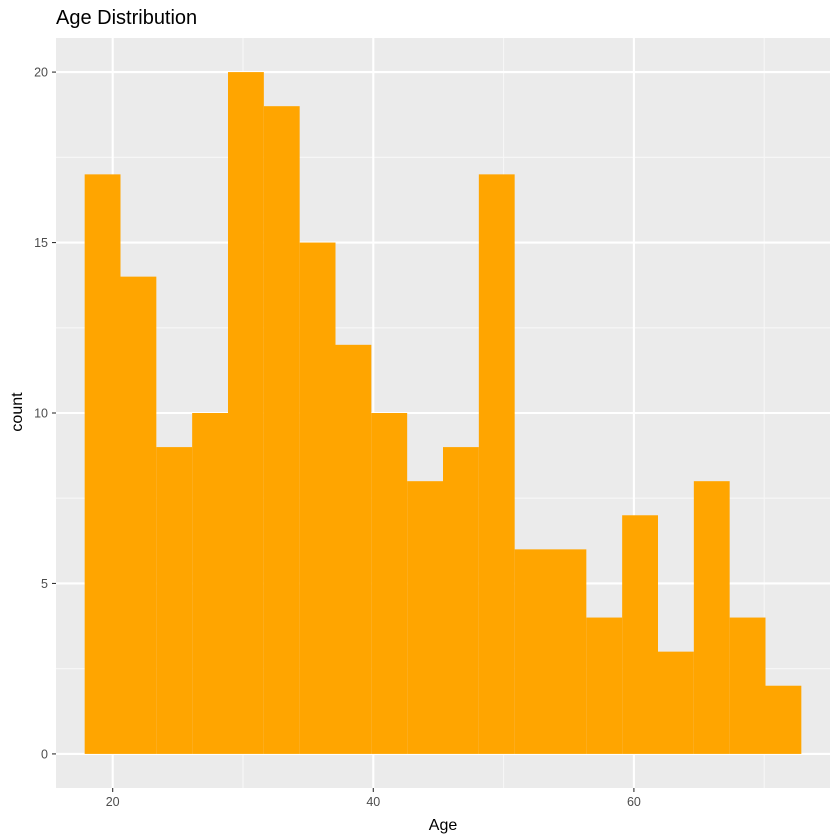 This screenshot has width=840, height=840. I want to click on y-axis-label: count, so click(17, 412).